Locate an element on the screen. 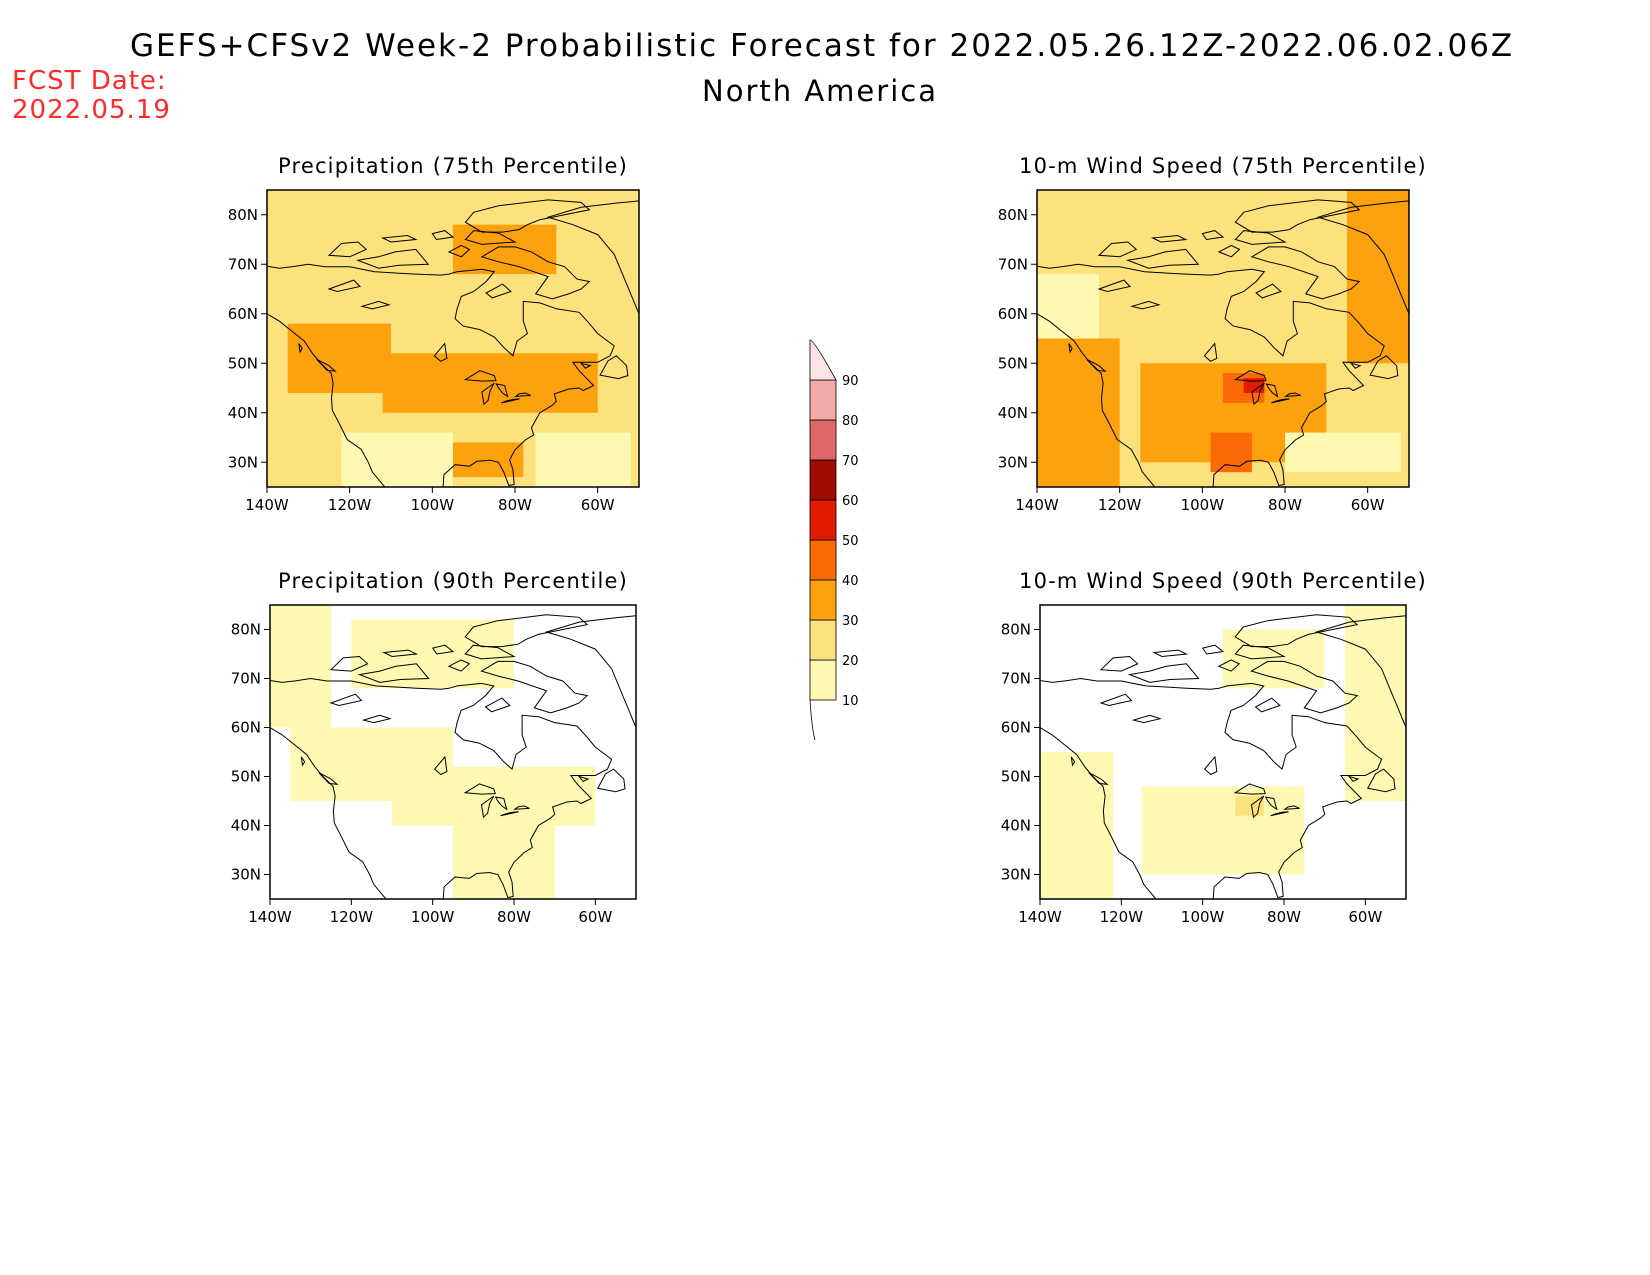 The image size is (1650, 1275). lat-tick-label: 60N is located at coordinates (243, 314).